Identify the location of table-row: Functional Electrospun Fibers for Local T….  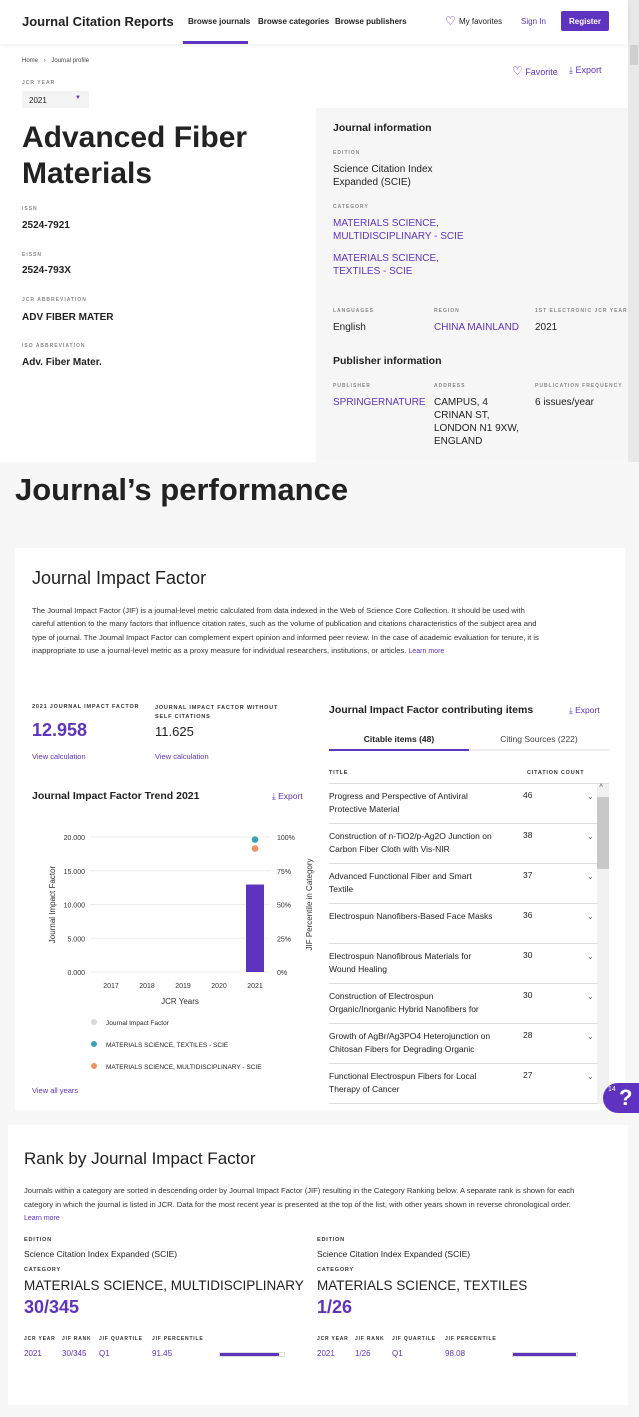
(464, 1084).